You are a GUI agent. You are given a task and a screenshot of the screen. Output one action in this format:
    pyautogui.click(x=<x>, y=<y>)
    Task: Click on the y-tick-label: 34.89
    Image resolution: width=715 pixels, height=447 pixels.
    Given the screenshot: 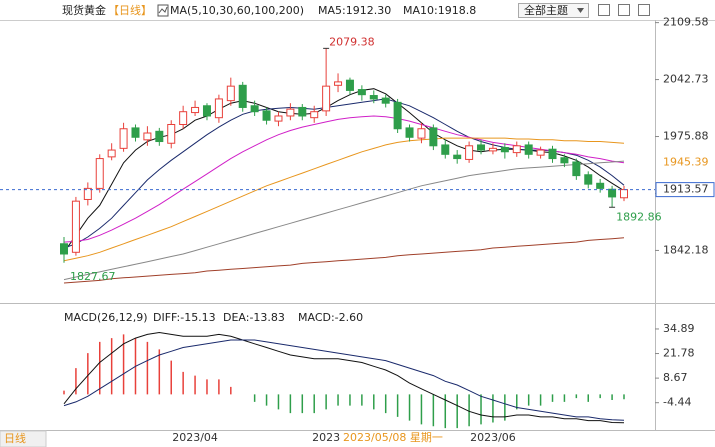 What is the action you would take?
    pyautogui.click(x=679, y=328)
    